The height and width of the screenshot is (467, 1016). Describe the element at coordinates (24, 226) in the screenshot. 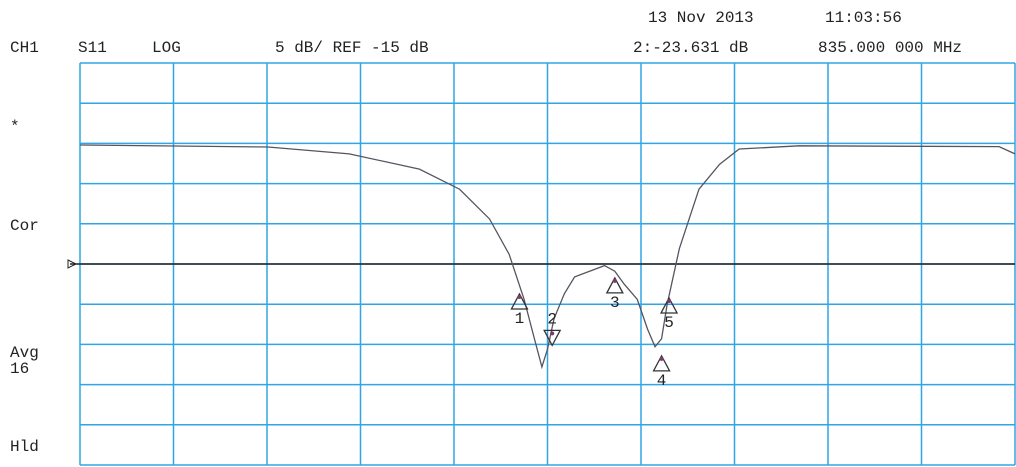

I see `cor: Cor` at that location.